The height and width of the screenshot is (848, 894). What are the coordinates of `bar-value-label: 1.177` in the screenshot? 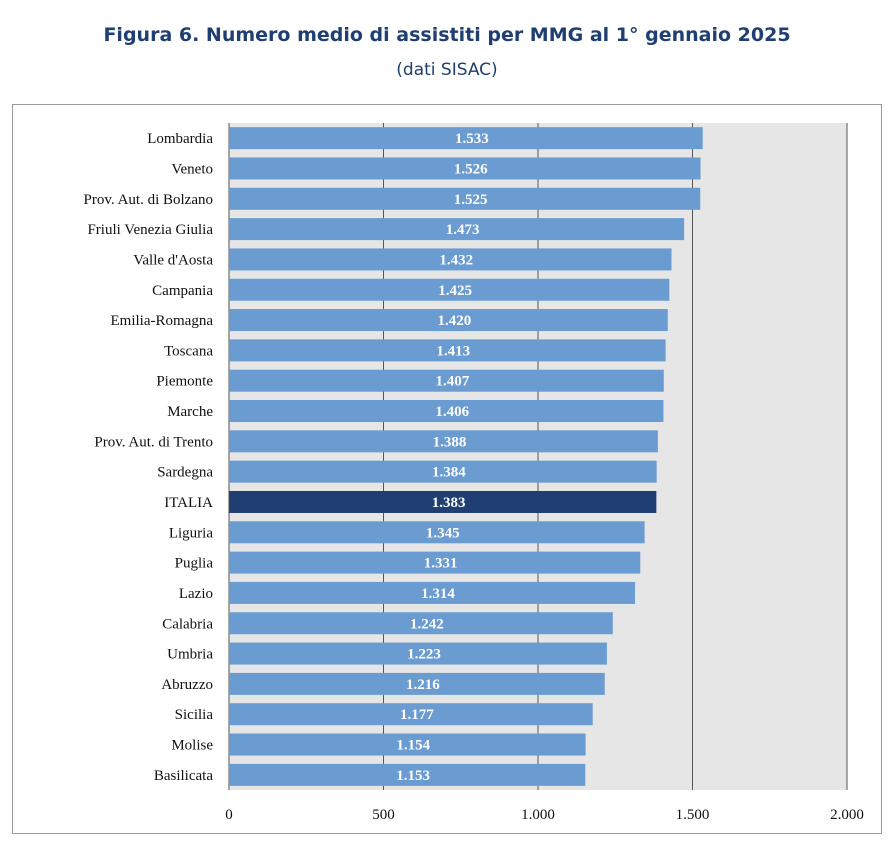 It's located at (417, 715).